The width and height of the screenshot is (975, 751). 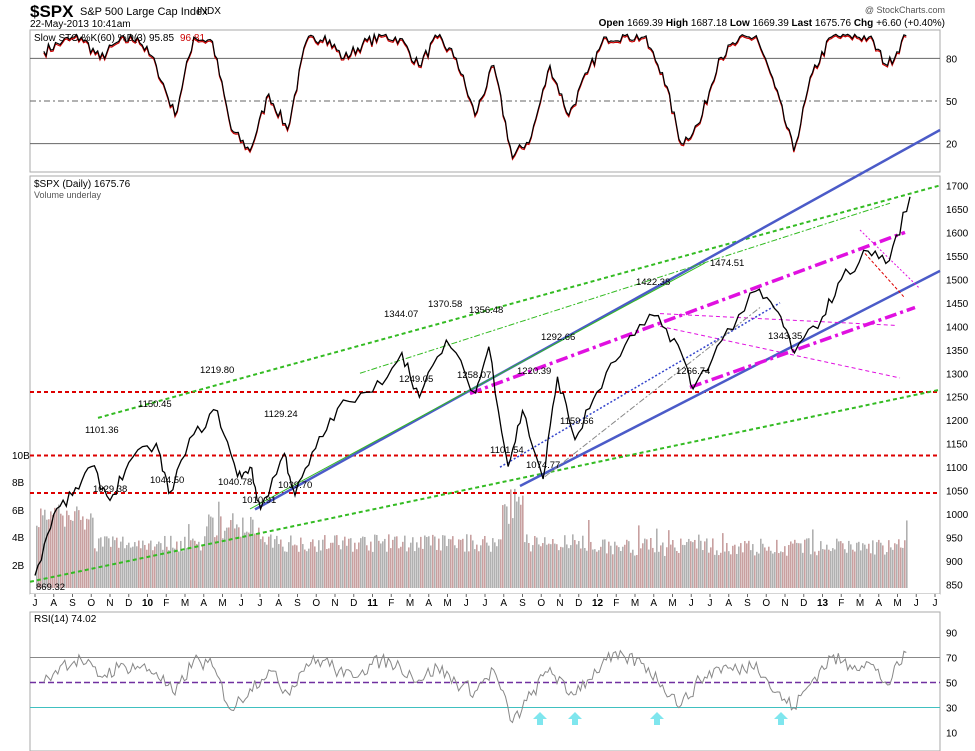 What do you see at coordinates (474, 375) in the screenshot?
I see `price-annotation-1258.07: 1258.07` at bounding box center [474, 375].